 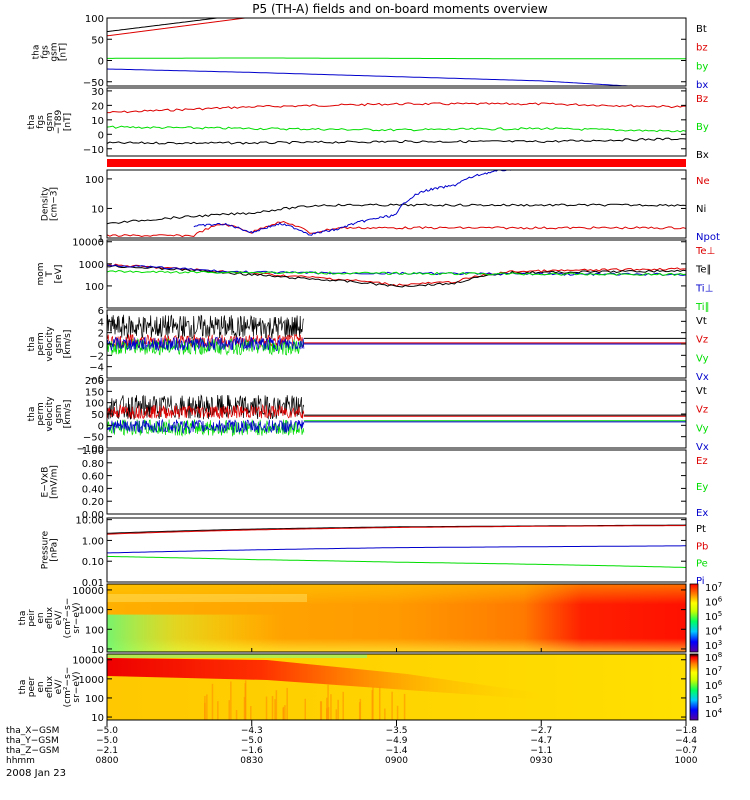 I want to click on tick-label: 10000, so click(x=88, y=661).